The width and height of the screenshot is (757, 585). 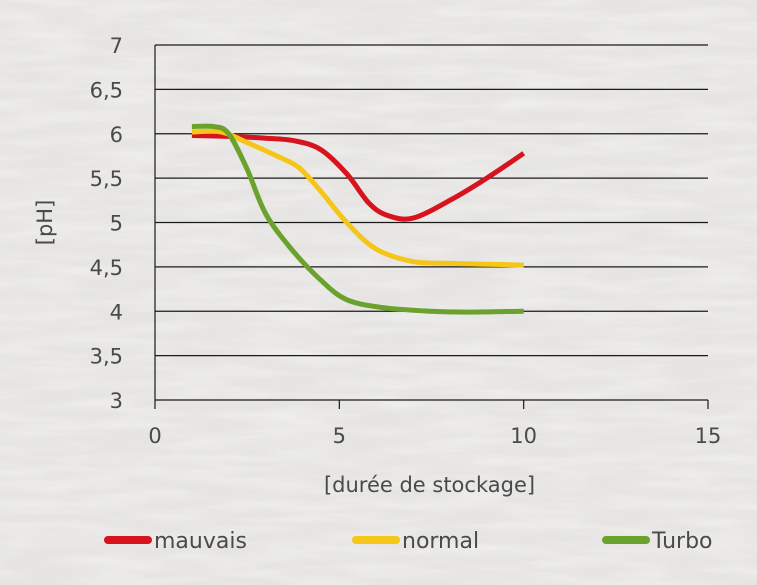 What do you see at coordinates (429, 485) in the screenshot?
I see `x-axis-title: [durée de stockage]` at bounding box center [429, 485].